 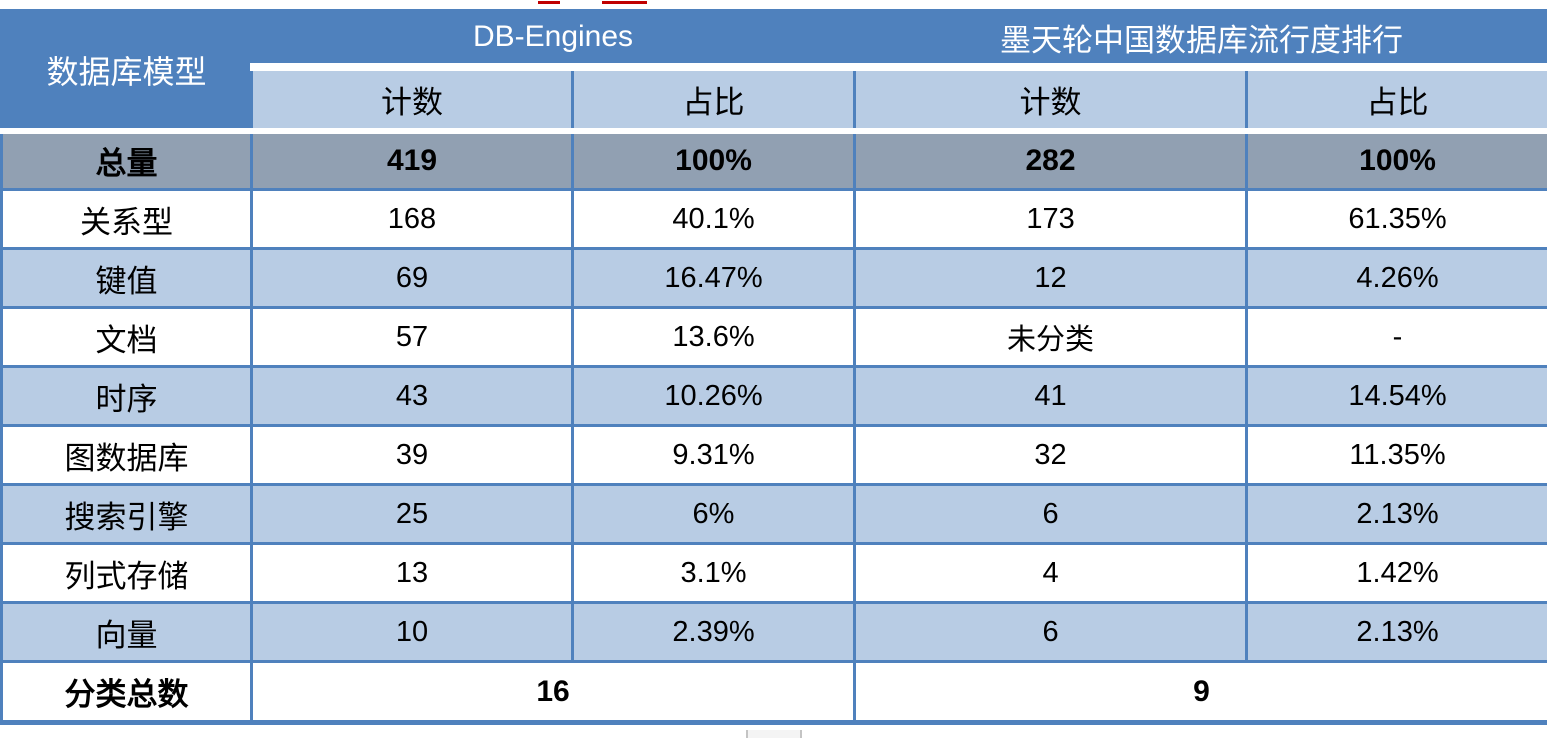 I want to click on cell-mtl-share: 11.35%, so click(x=1396, y=455).